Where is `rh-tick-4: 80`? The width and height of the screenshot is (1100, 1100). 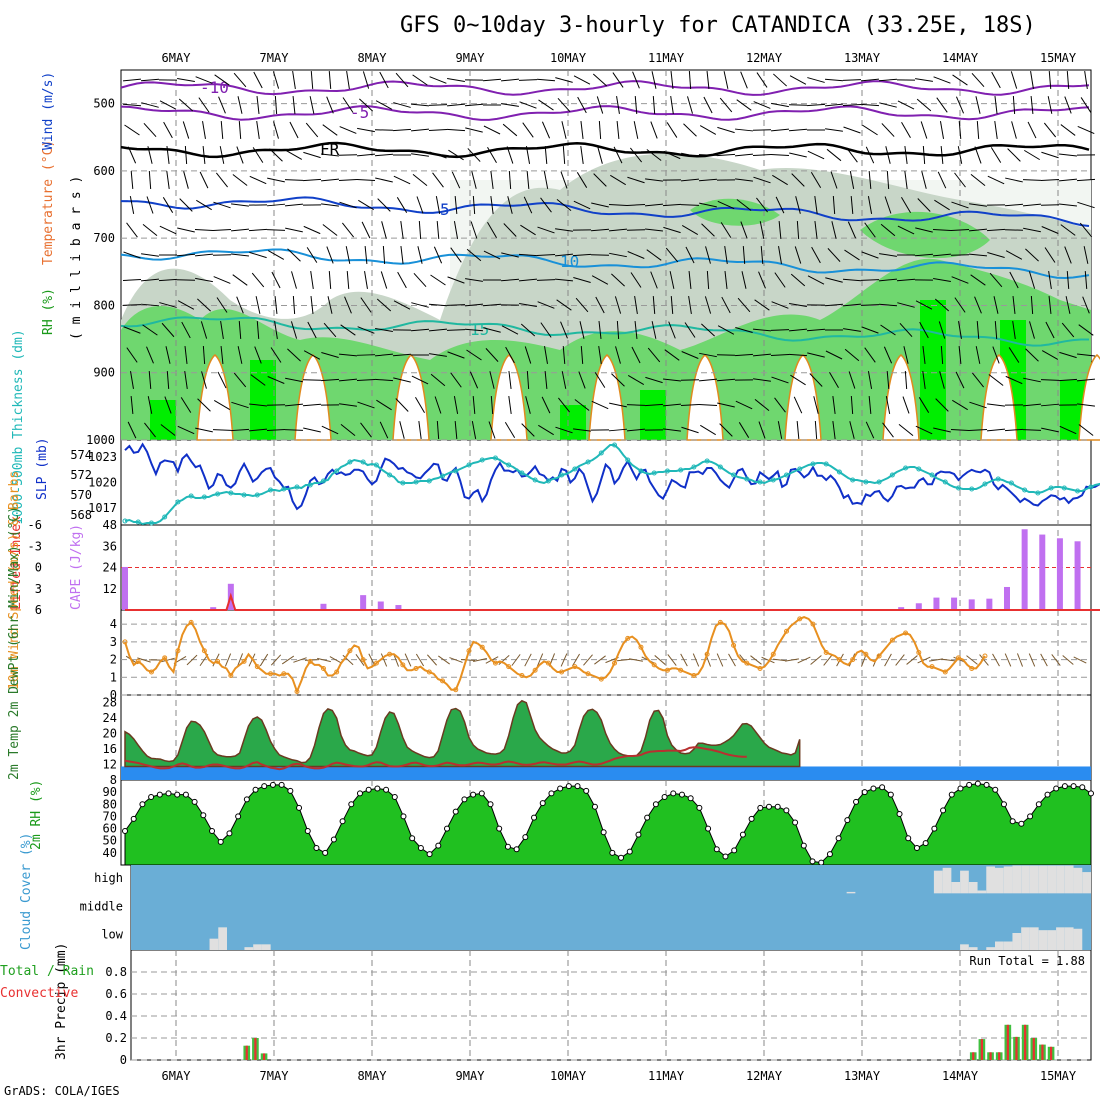
rh-tick-4: 80 is located at coordinates (110, 804).